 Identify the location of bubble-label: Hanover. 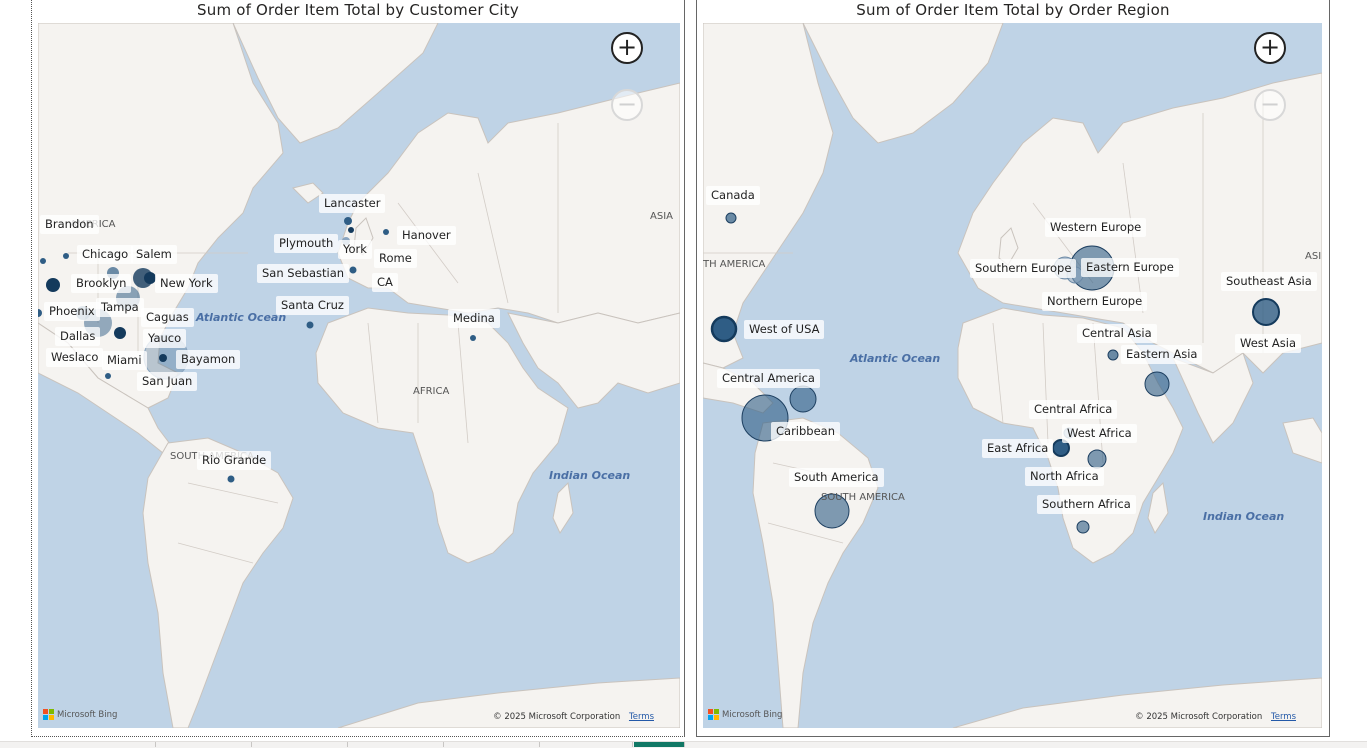
(426, 235).